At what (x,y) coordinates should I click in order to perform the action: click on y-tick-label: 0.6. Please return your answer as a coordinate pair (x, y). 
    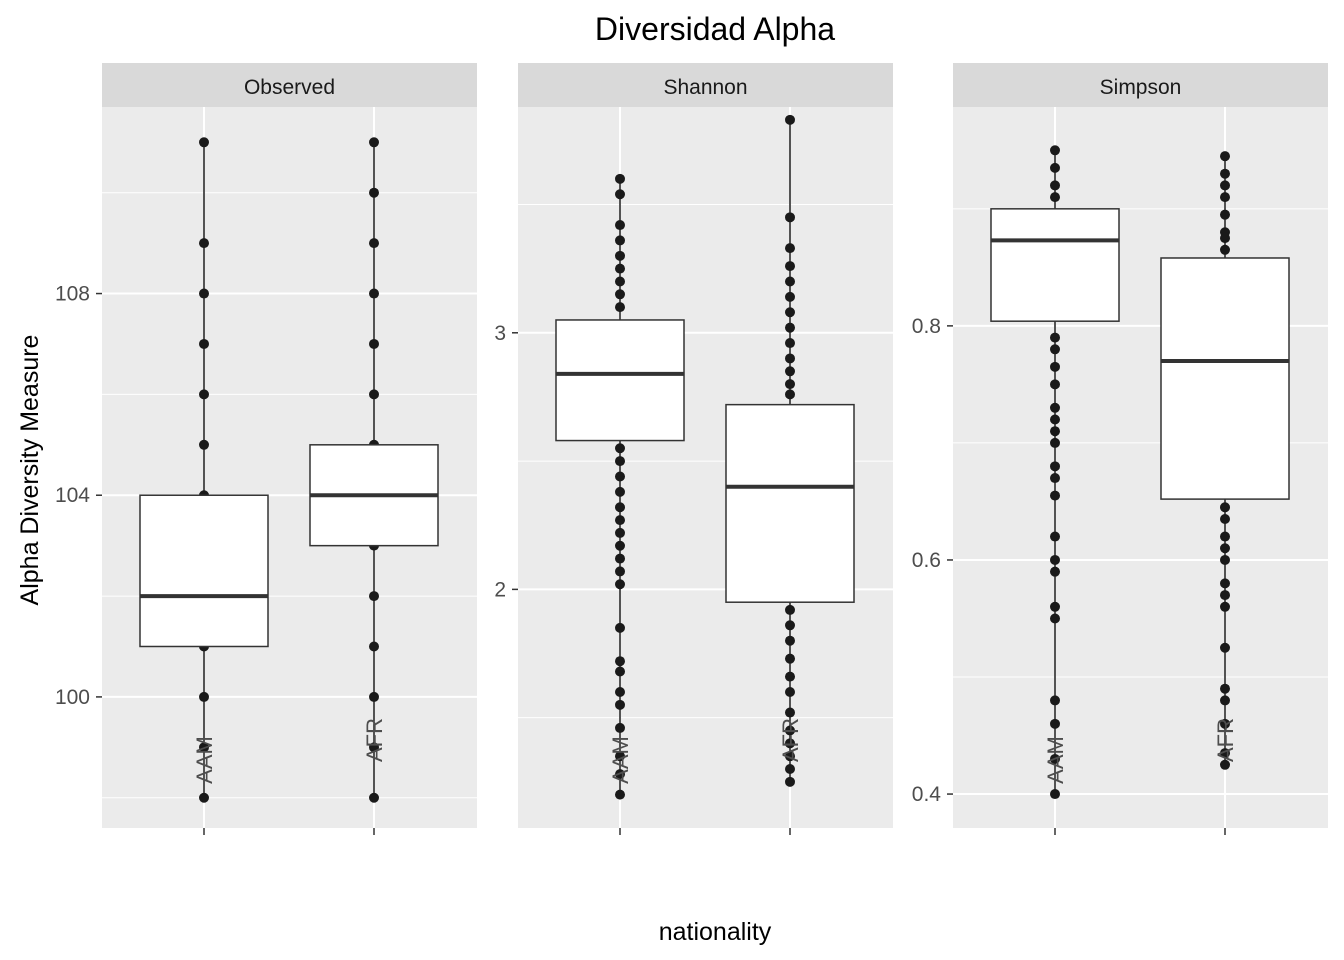
    Looking at the image, I should click on (926, 560).